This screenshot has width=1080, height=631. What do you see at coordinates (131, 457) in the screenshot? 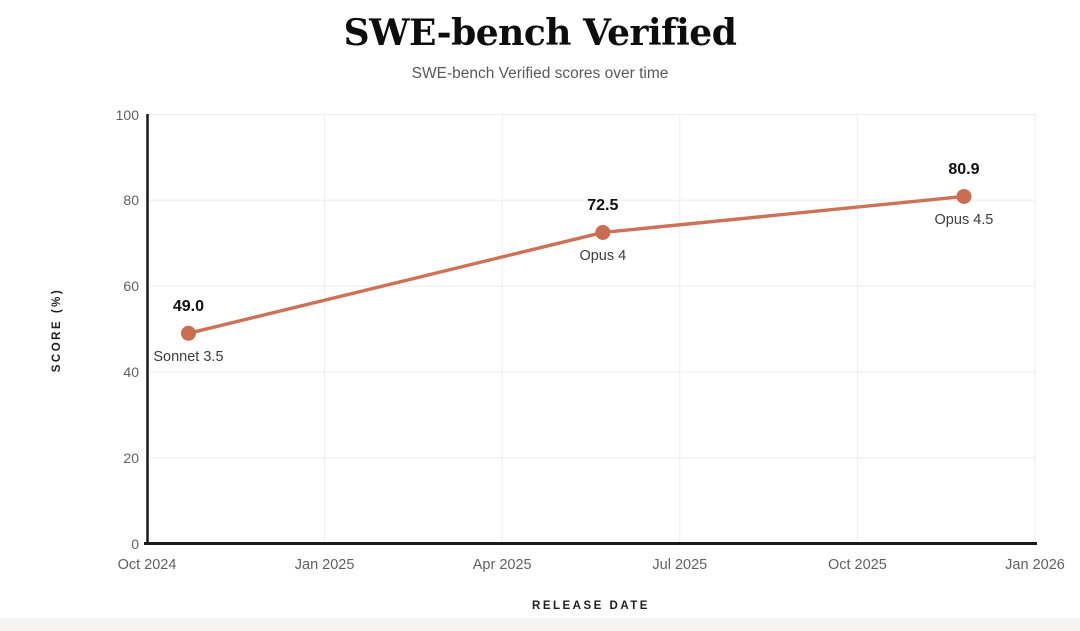
I see `y-axis-tick-label: 20` at bounding box center [131, 457].